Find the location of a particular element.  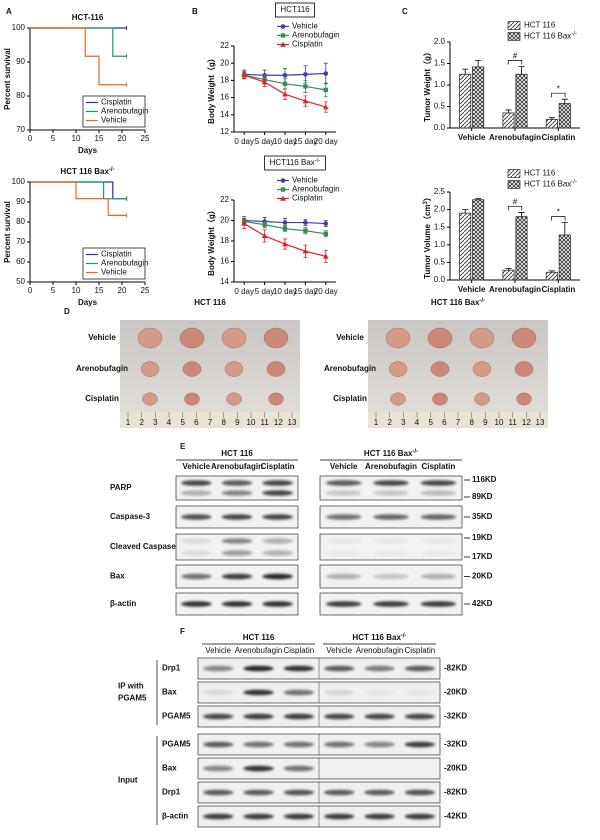

y-tick-label: 2.0 is located at coordinates (440, 209).